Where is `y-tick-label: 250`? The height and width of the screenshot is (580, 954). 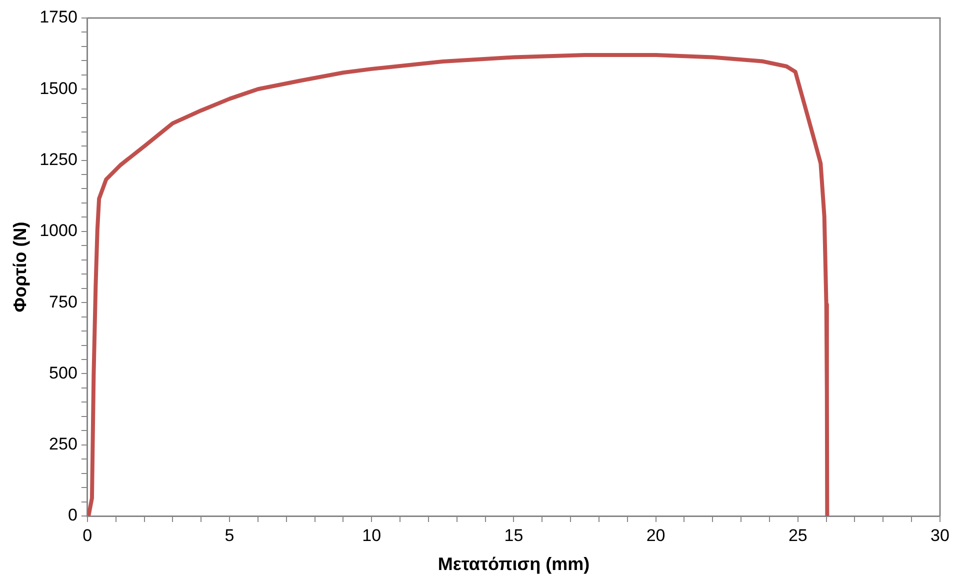
y-tick-label: 250 is located at coordinates (63, 444).